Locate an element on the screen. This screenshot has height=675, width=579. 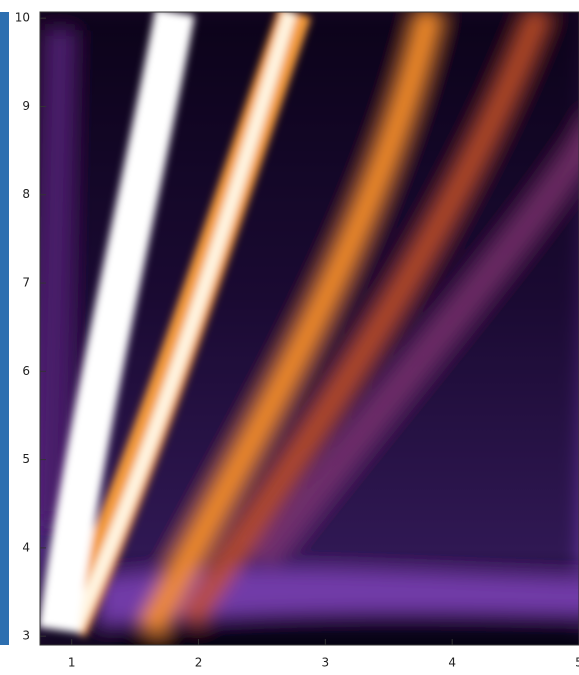
y-tick-label: 7 is located at coordinates (26, 283).